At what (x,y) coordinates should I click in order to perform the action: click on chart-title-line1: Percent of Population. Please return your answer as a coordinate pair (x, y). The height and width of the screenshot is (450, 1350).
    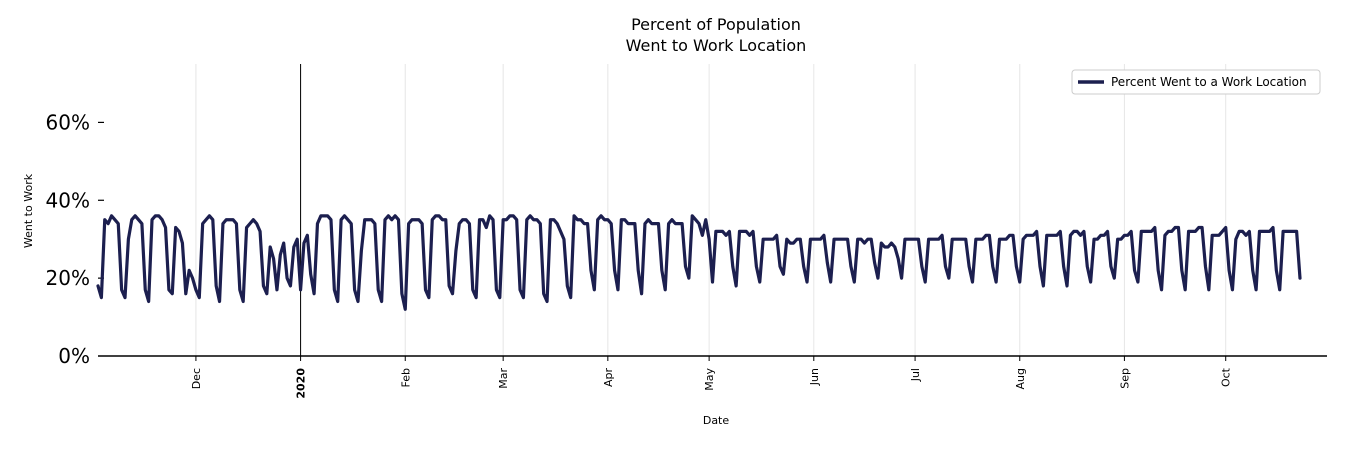
    Looking at the image, I should click on (716, 24).